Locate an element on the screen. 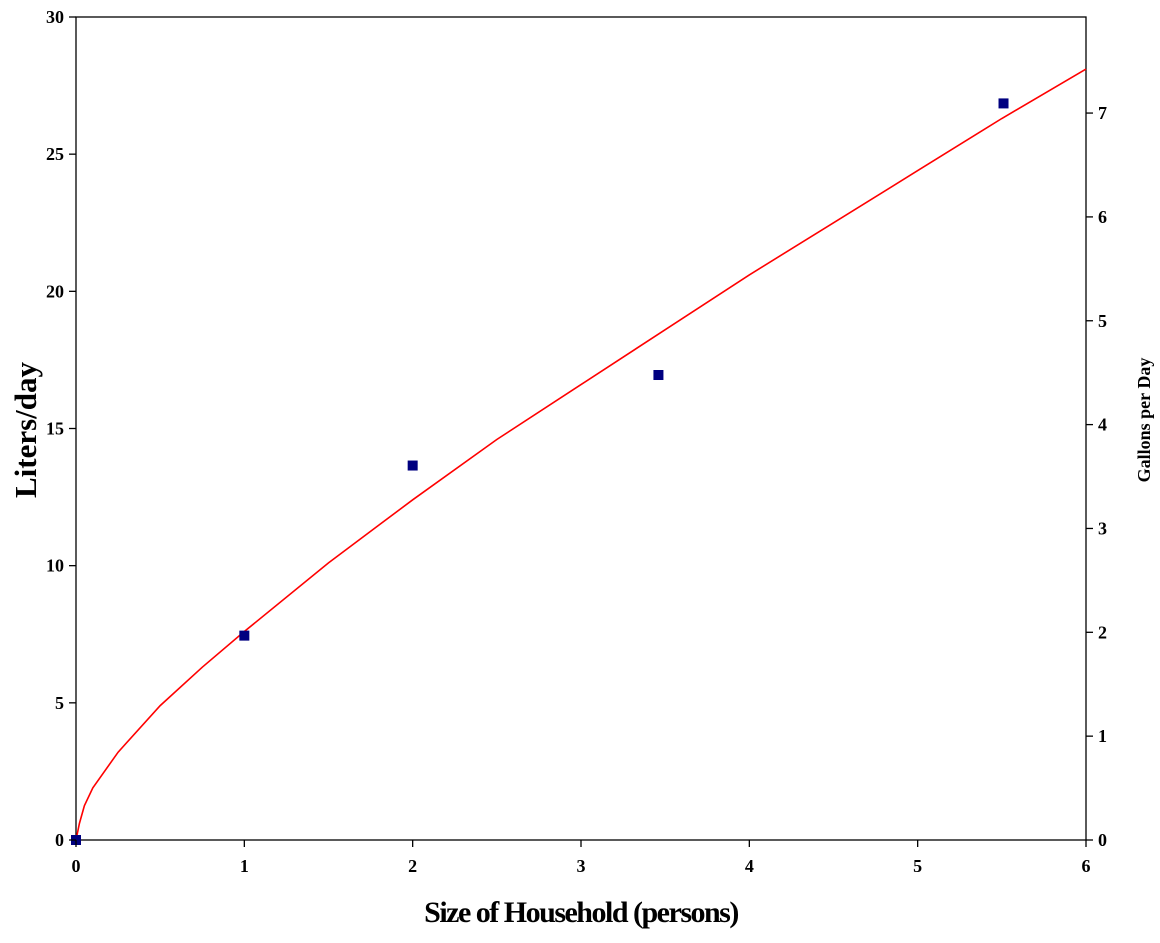 The image size is (1160, 943). y-tick-label: 0 is located at coordinates (59, 840).